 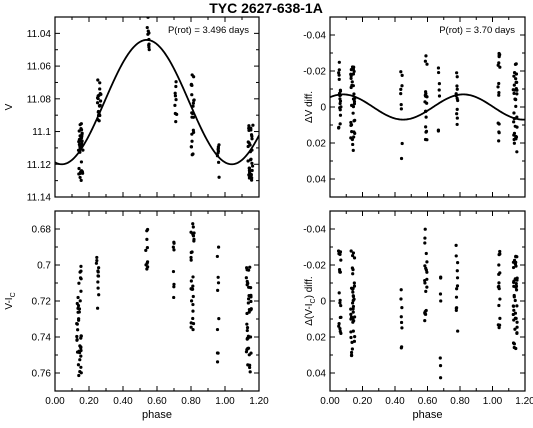 I want to click on y-axis-label: V, so click(x=9, y=106).